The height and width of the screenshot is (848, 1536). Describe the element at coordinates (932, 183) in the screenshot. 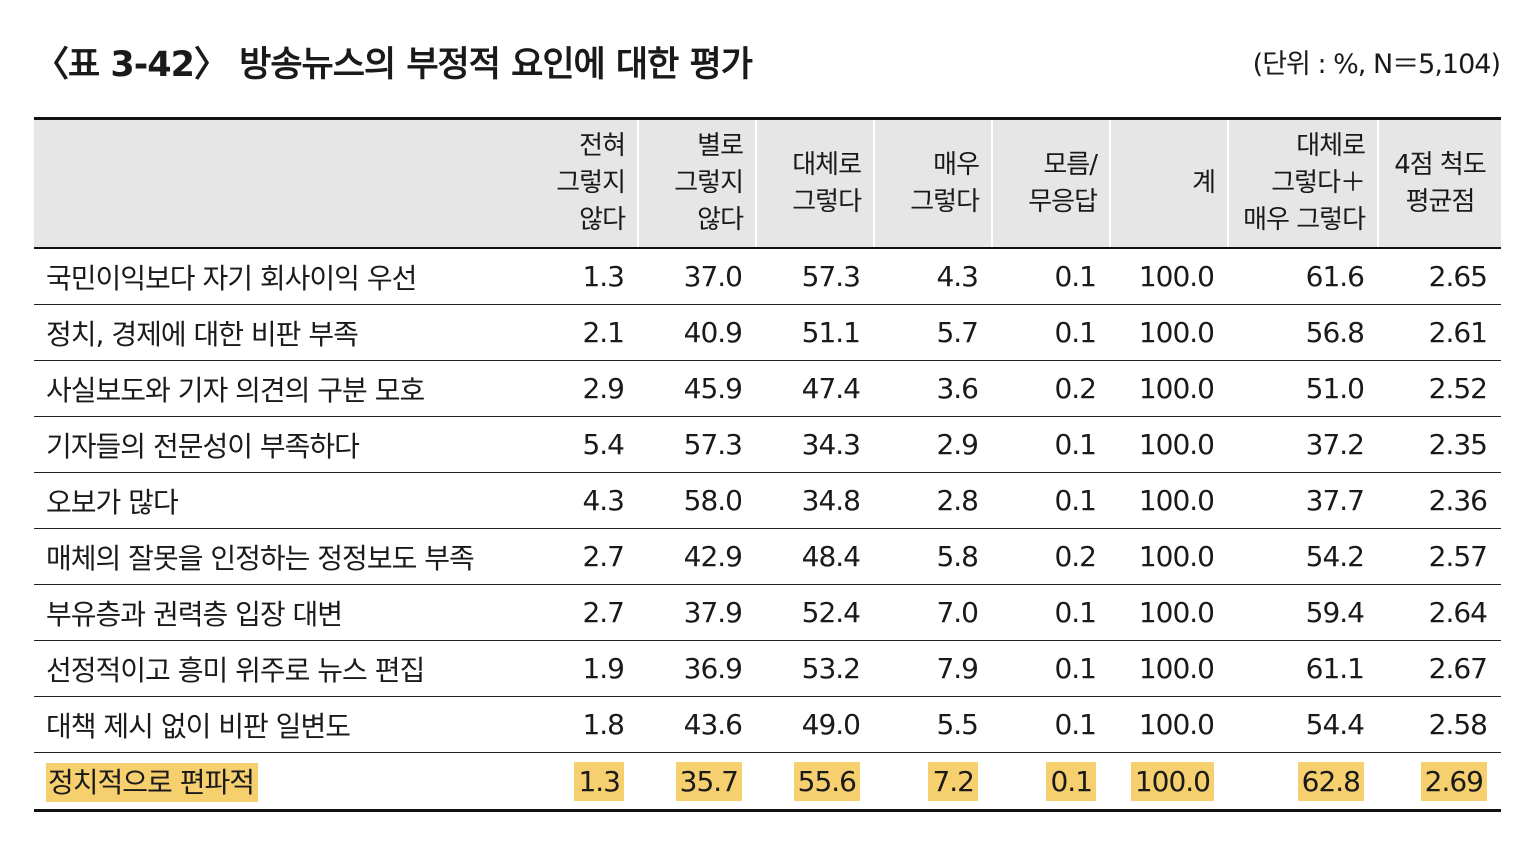

I see `header-col-3: 매우 그렇다` at that location.